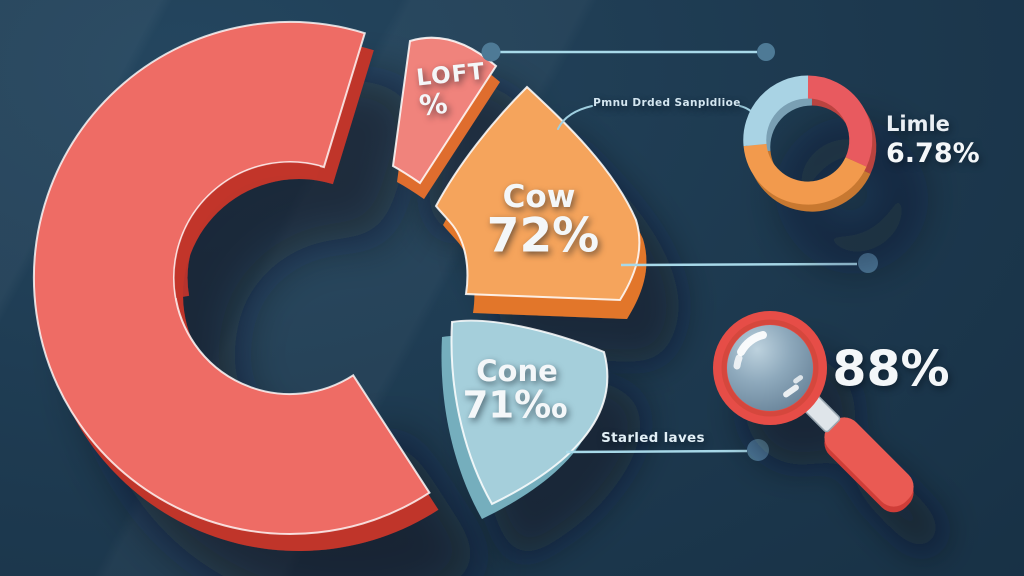  I want to click on mini-donut-label-text: Limle, so click(918, 124).